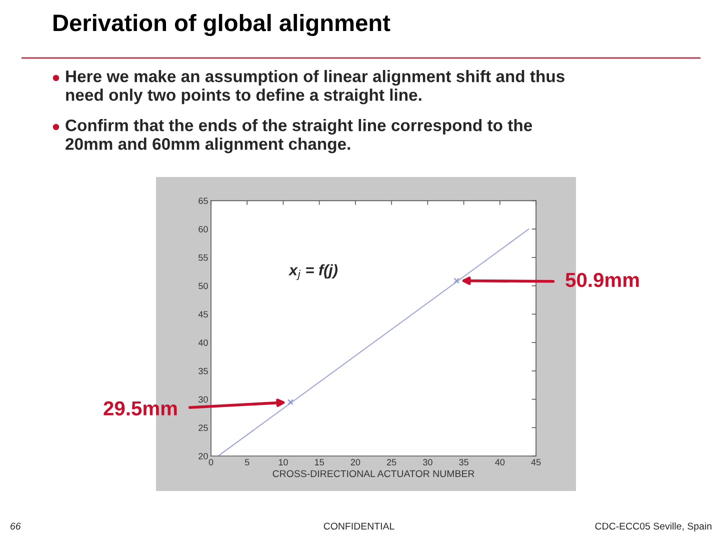 The height and width of the screenshot is (540, 720). What do you see at coordinates (203, 314) in the screenshot?
I see `y-tick-label: 45` at bounding box center [203, 314].